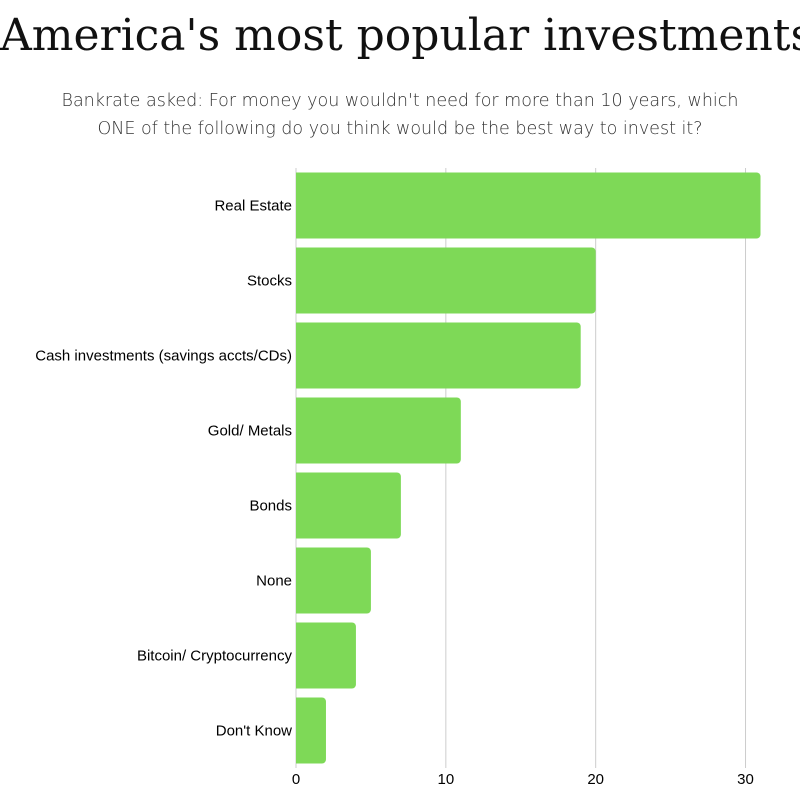 This screenshot has height=800, width=800. I want to click on category-label: Real Estate, so click(253, 206).